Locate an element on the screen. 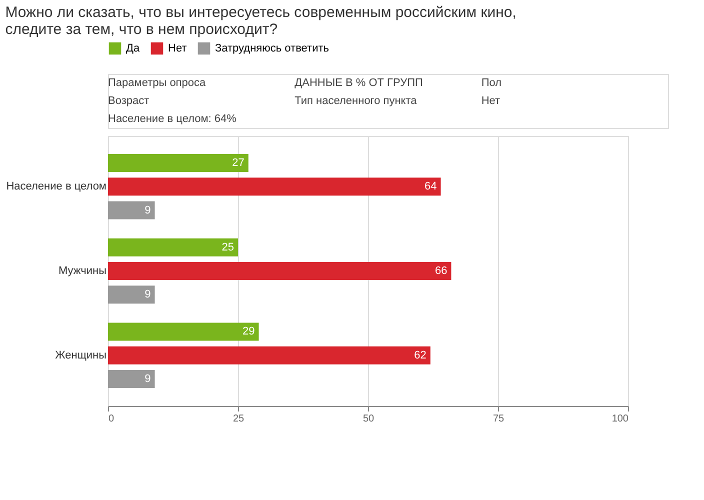  text: Тип населенного пункта is located at coordinates (356, 101).